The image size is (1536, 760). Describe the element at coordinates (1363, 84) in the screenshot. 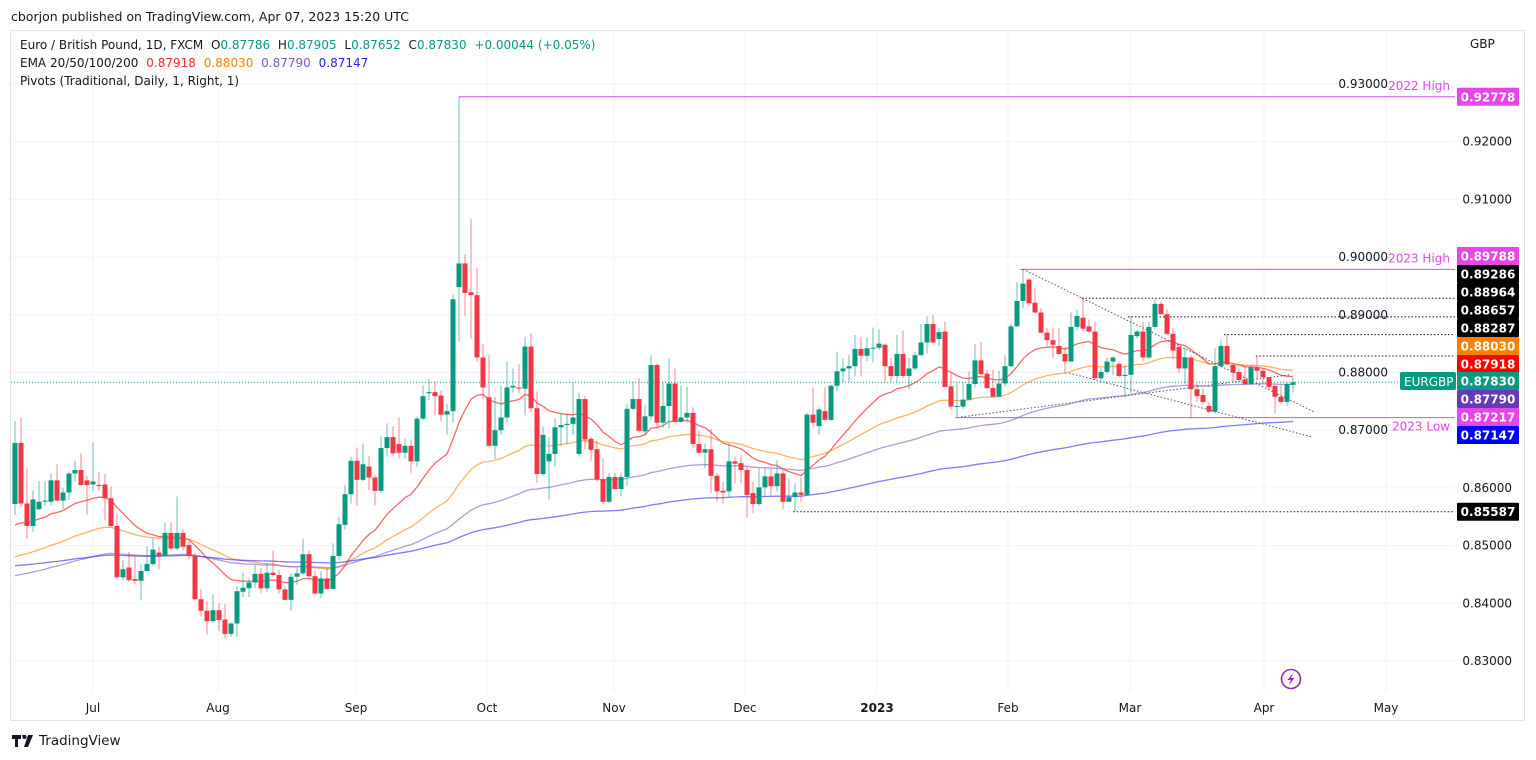

I see `y-tick-label: 0.93000` at that location.